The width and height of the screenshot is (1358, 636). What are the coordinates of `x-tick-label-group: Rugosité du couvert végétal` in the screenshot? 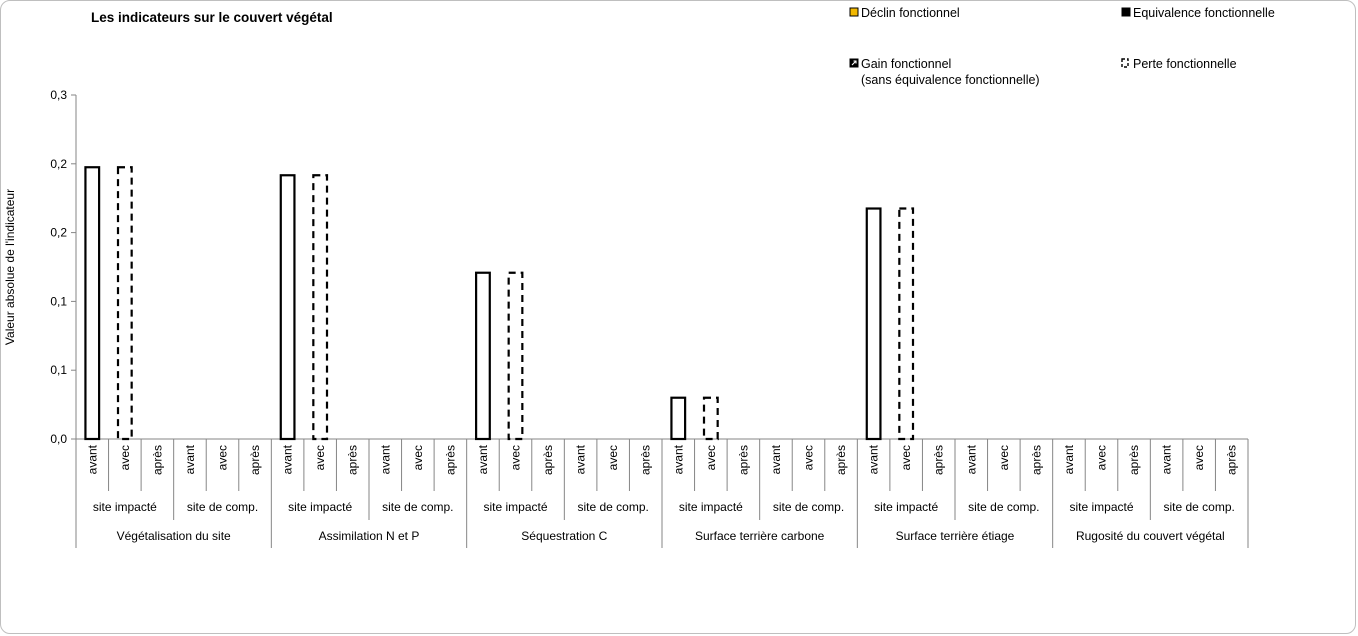 It's located at (1150, 536).